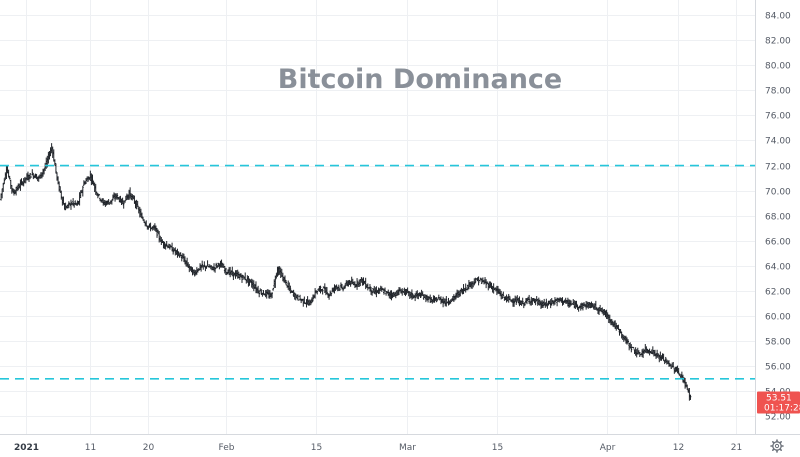 Image resolution: width=800 pixels, height=457 pixels. What do you see at coordinates (779, 398) in the screenshot?
I see `last-price-label: 53.51` at bounding box center [779, 398].